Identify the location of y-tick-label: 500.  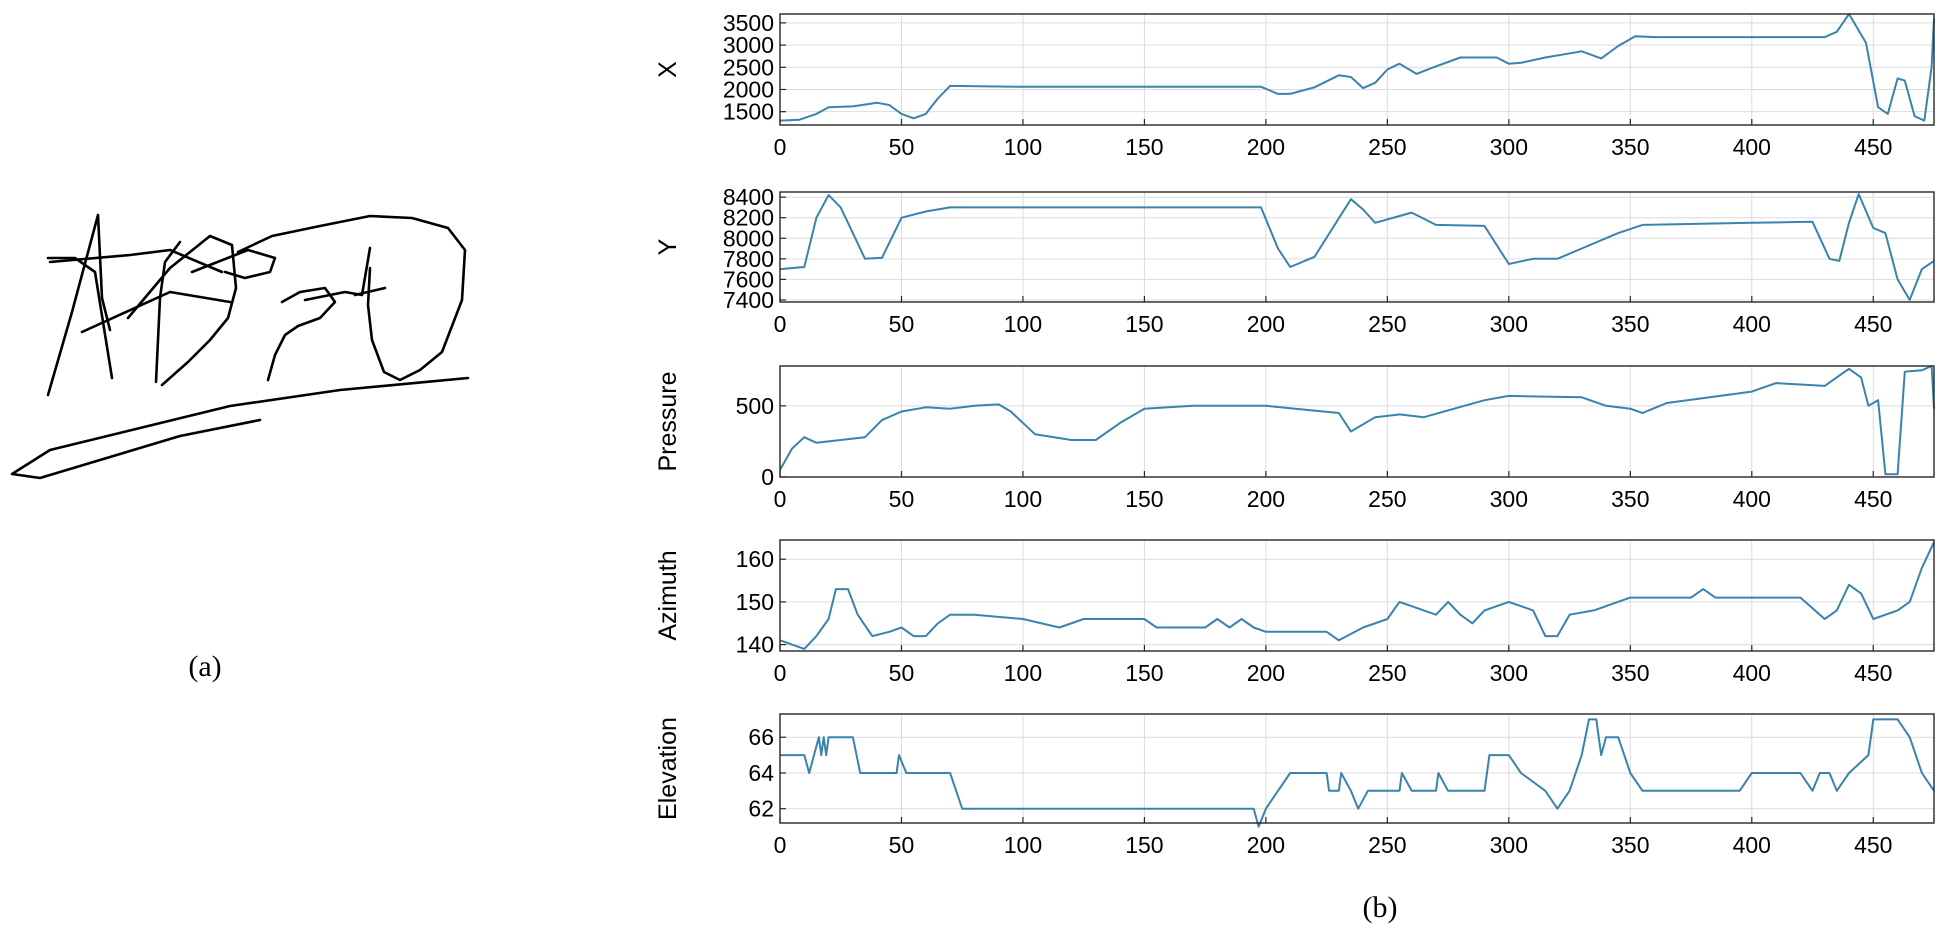
(755, 406).